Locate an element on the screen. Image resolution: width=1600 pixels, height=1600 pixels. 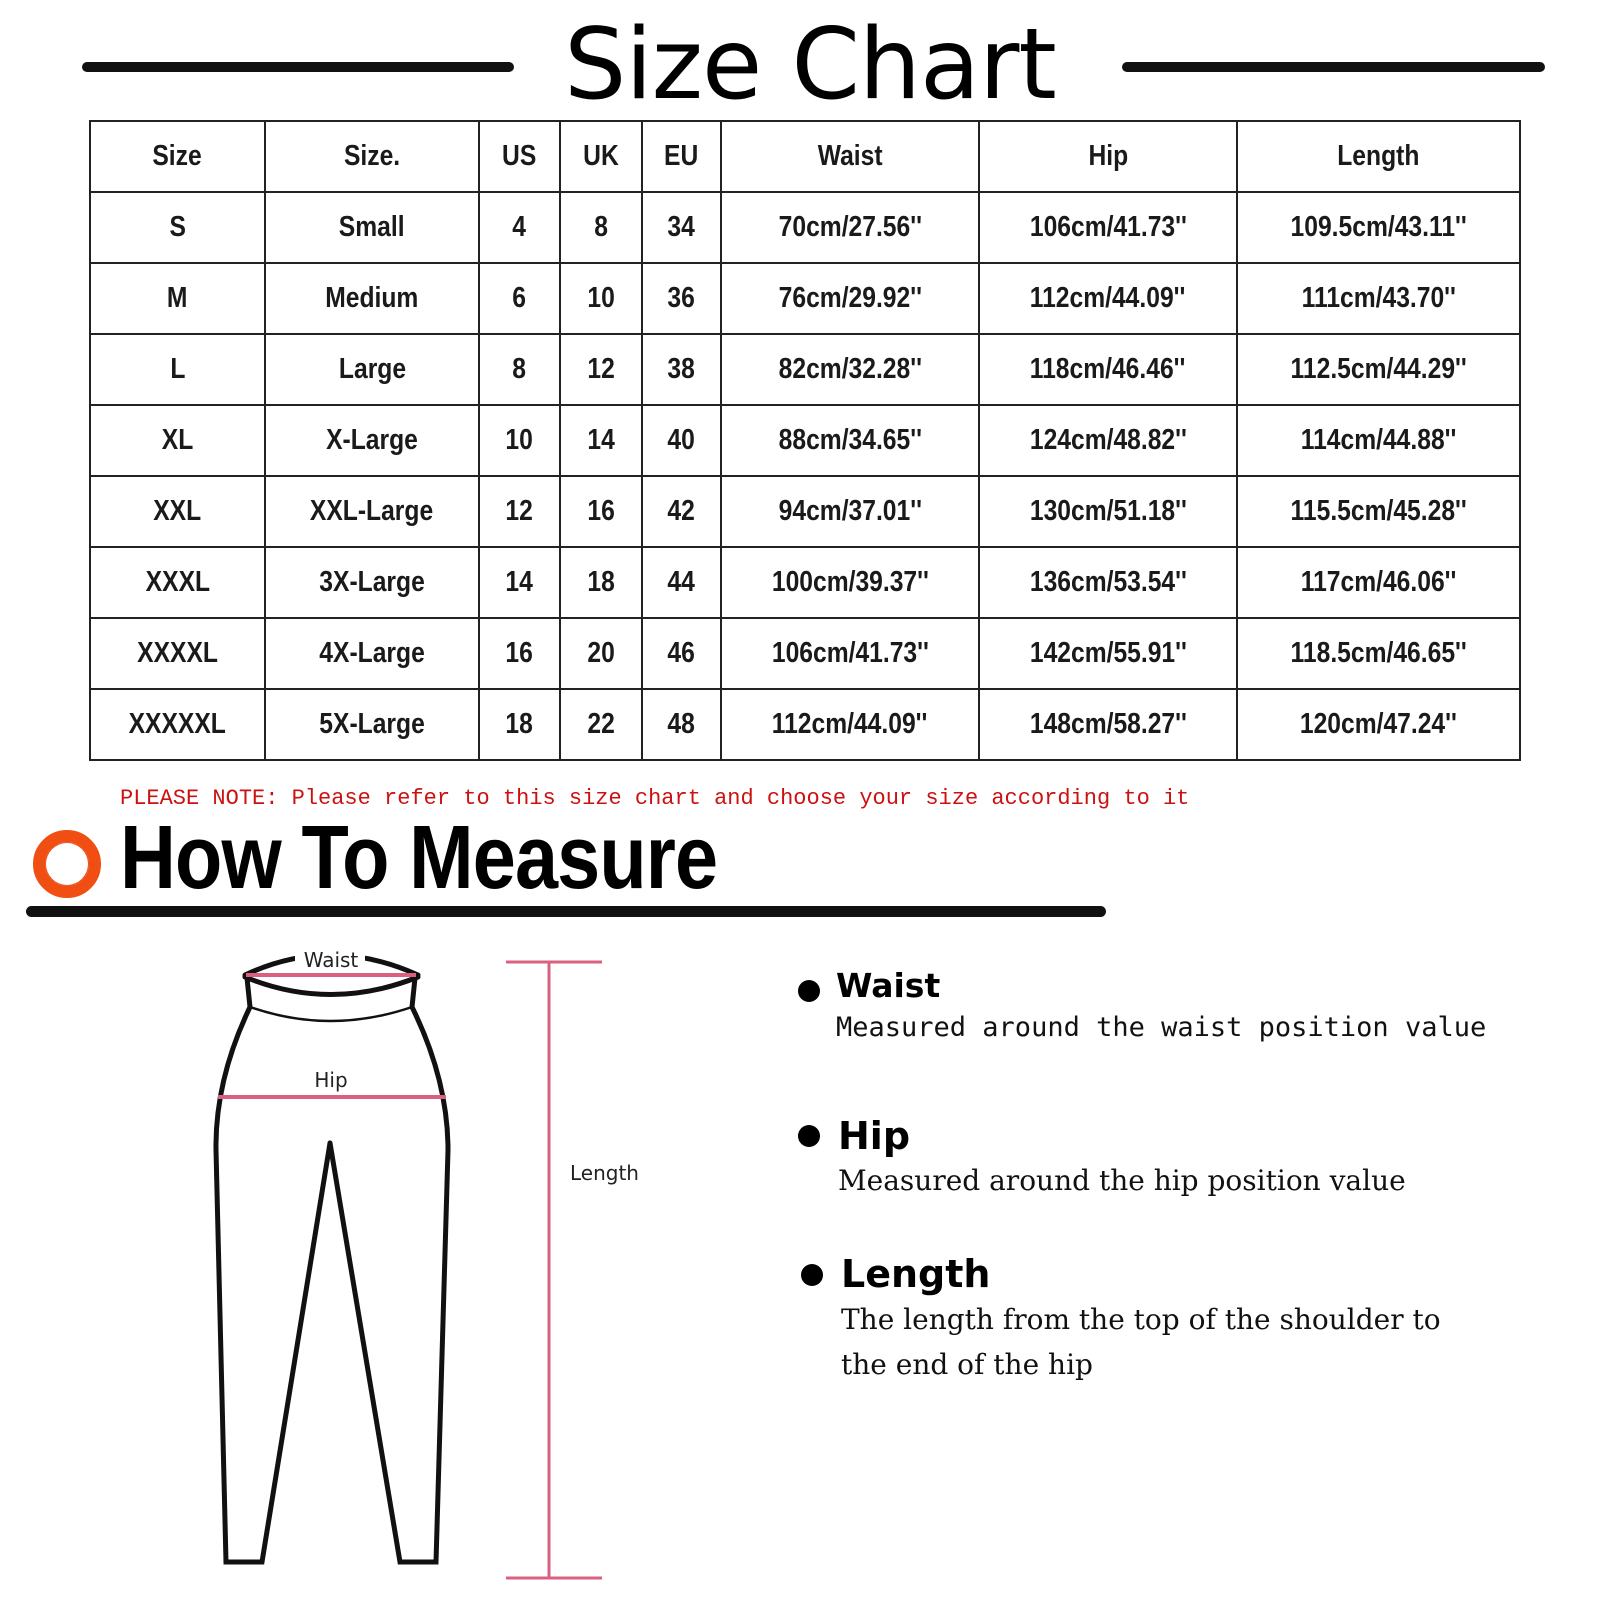
table-cell: 88cm/34.65'' is located at coordinates (850, 440).